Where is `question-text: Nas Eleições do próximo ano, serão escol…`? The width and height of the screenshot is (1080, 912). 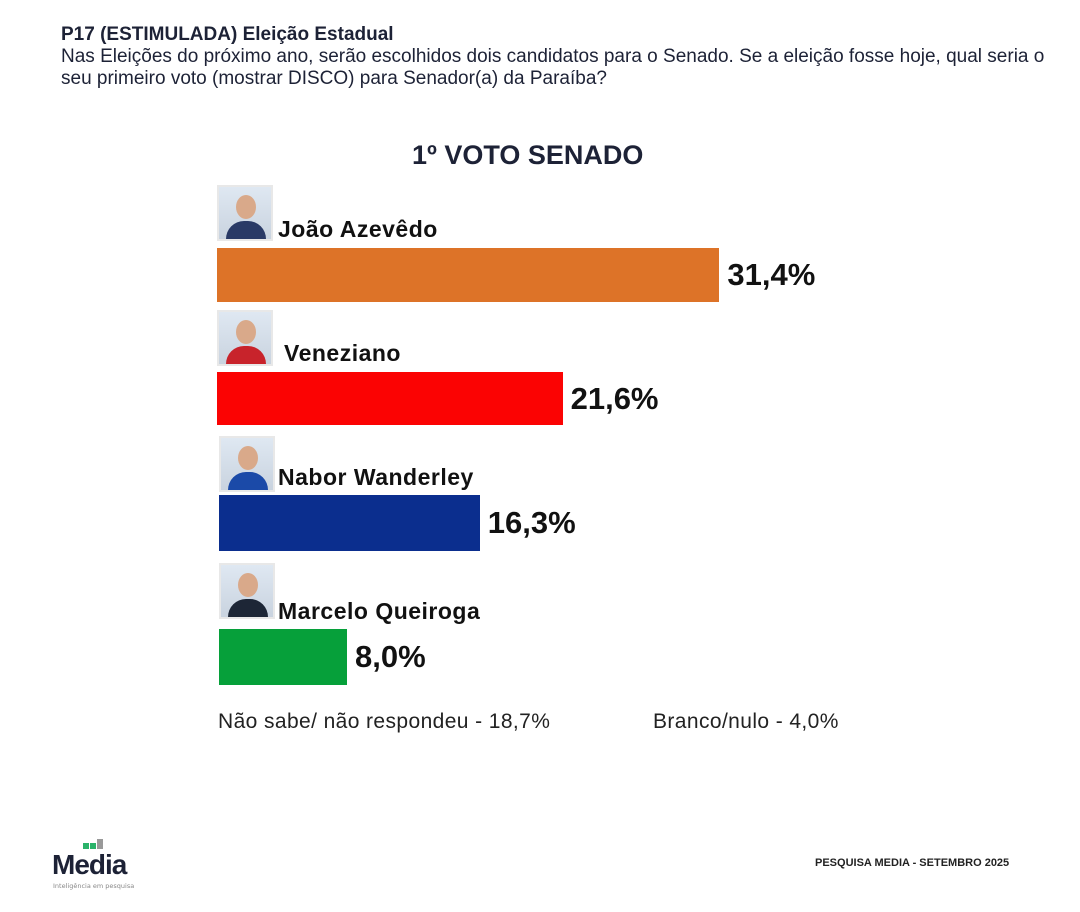 question-text: Nas Eleições do próximo ano, serão escol… is located at coordinates (553, 67).